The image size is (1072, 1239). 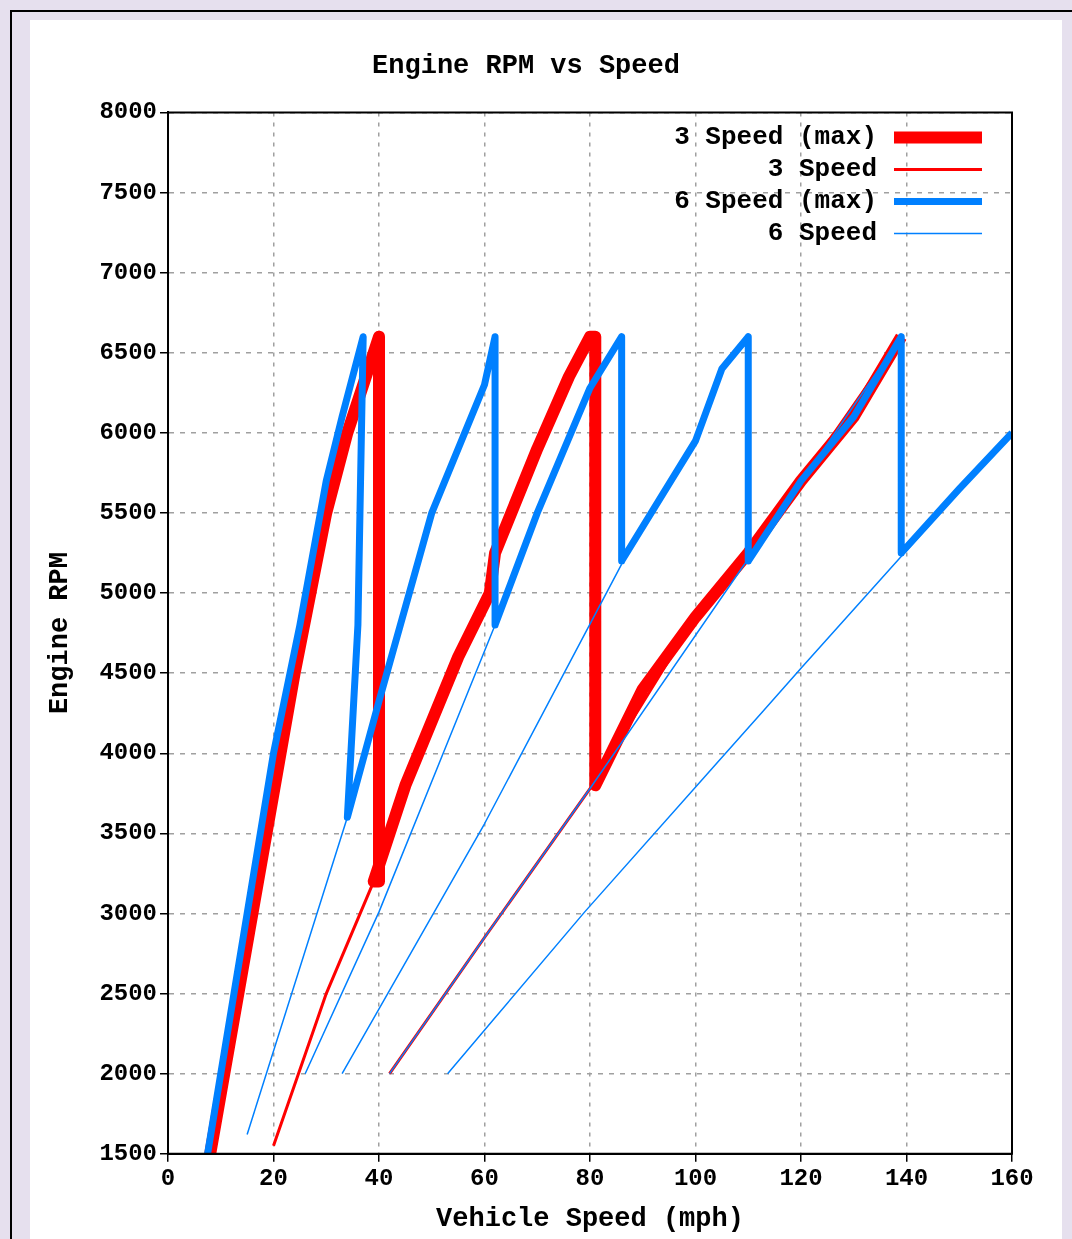 What do you see at coordinates (128, 913) in the screenshot?
I see `y-tick-label: 3000` at bounding box center [128, 913].